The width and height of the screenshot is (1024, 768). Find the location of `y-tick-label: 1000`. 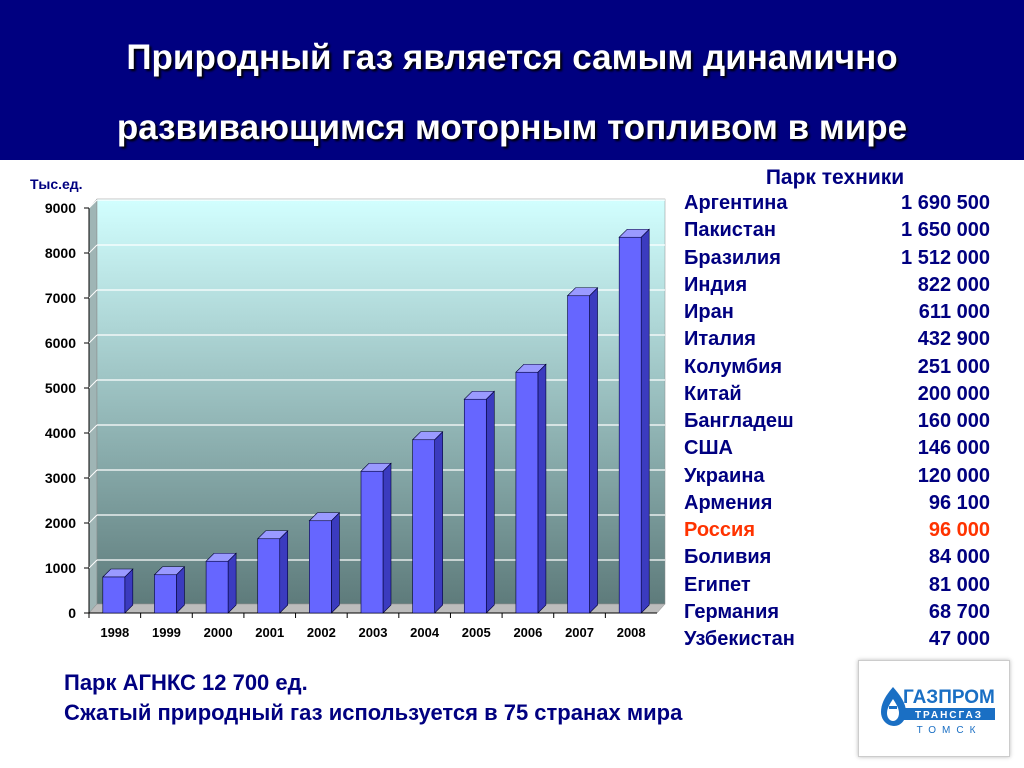

y-tick-label: 1000 is located at coordinates (60, 568).